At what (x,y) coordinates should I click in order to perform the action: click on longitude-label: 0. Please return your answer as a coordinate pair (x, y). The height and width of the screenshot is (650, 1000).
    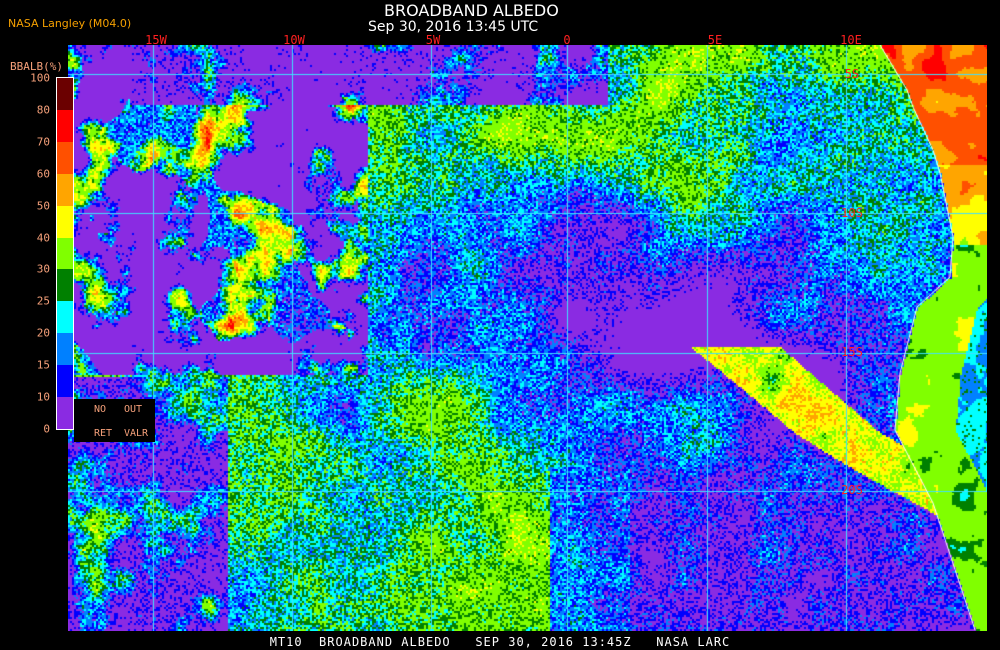
    Looking at the image, I should click on (567, 40).